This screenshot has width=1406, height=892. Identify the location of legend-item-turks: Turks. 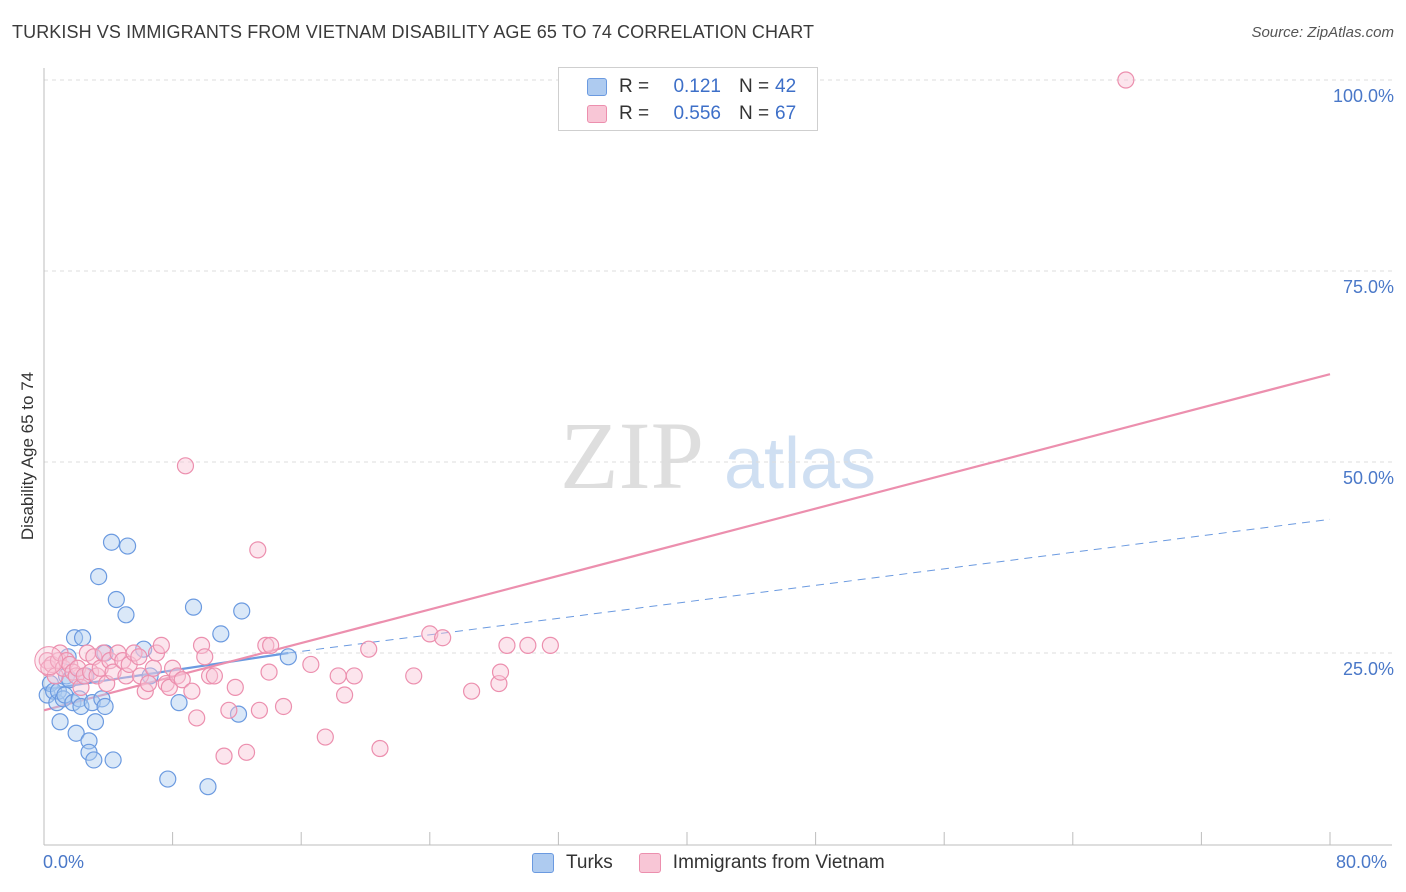
(572, 863).